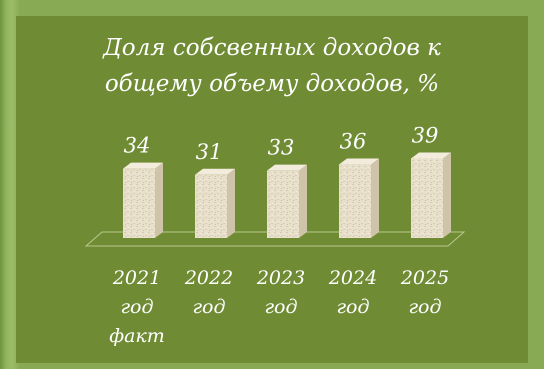 Image resolution: width=544 pixels, height=369 pixels. Describe the element at coordinates (353, 142) in the screenshot. I see `data-label-3: 36` at that location.